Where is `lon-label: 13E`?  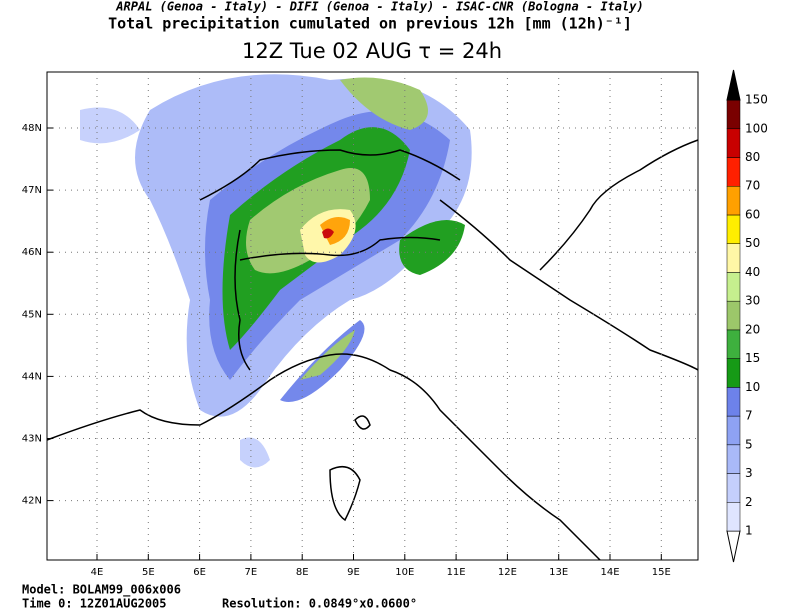 lon-label: 13E is located at coordinates (558, 572).